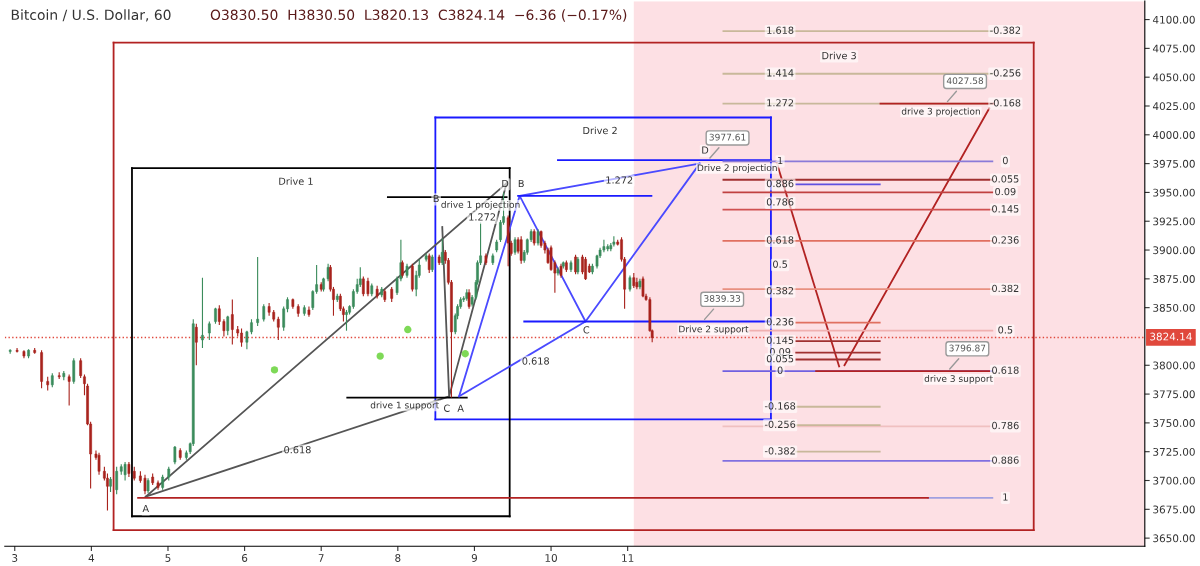 The image size is (1200, 566). What do you see at coordinates (91, 15) in the screenshot?
I see `text: Bitcoin / U.S. Dollar, 60` at bounding box center [91, 15].